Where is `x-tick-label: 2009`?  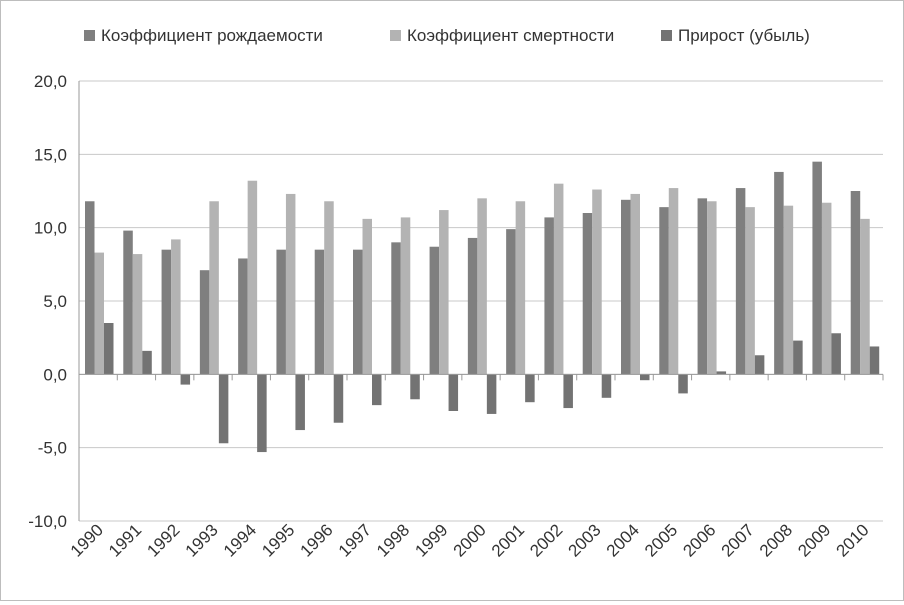 x-tick-label: 2009 is located at coordinates (814, 540).